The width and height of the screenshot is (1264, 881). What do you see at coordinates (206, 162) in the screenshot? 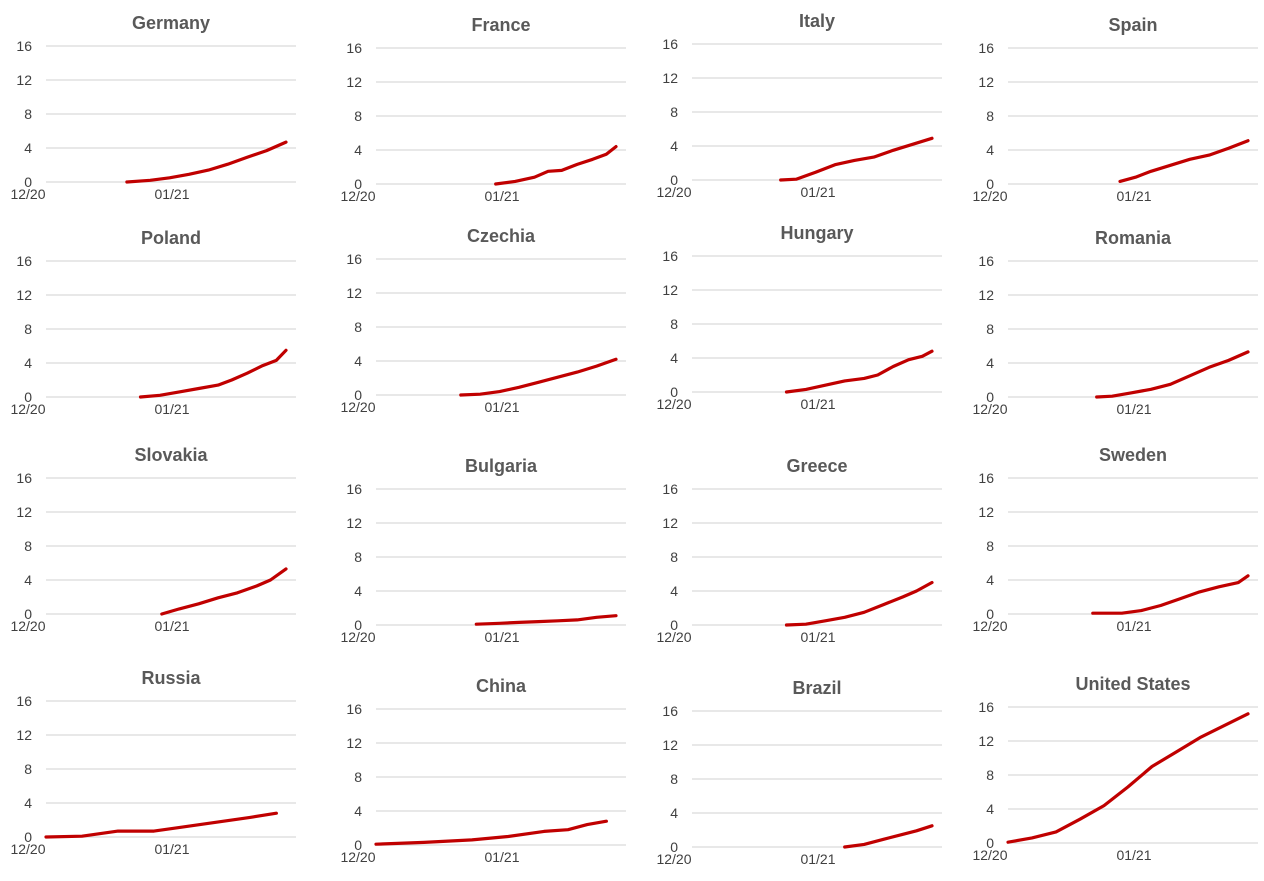
I see `series-line-germany` at bounding box center [206, 162].